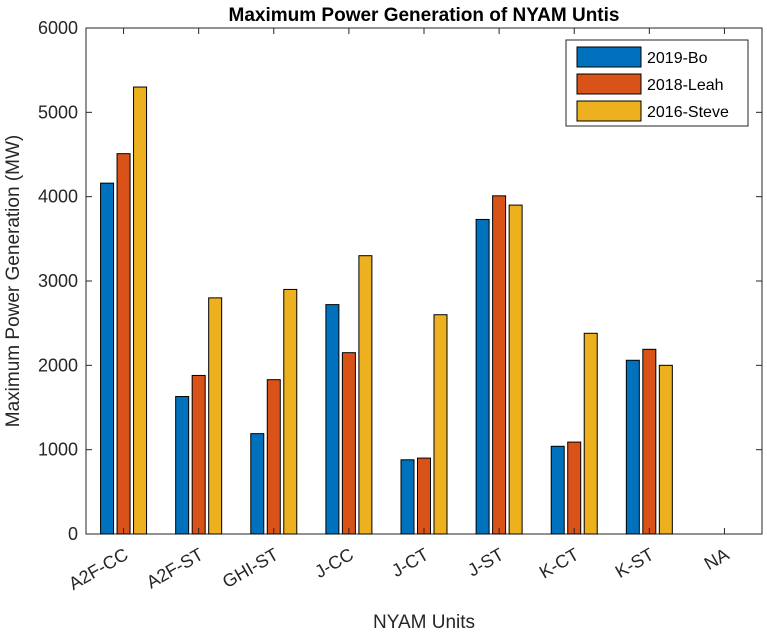 The height and width of the screenshot is (632, 767). Describe the element at coordinates (332, 419) in the screenshot. I see `bar-2019-bo-j-cc` at that location.